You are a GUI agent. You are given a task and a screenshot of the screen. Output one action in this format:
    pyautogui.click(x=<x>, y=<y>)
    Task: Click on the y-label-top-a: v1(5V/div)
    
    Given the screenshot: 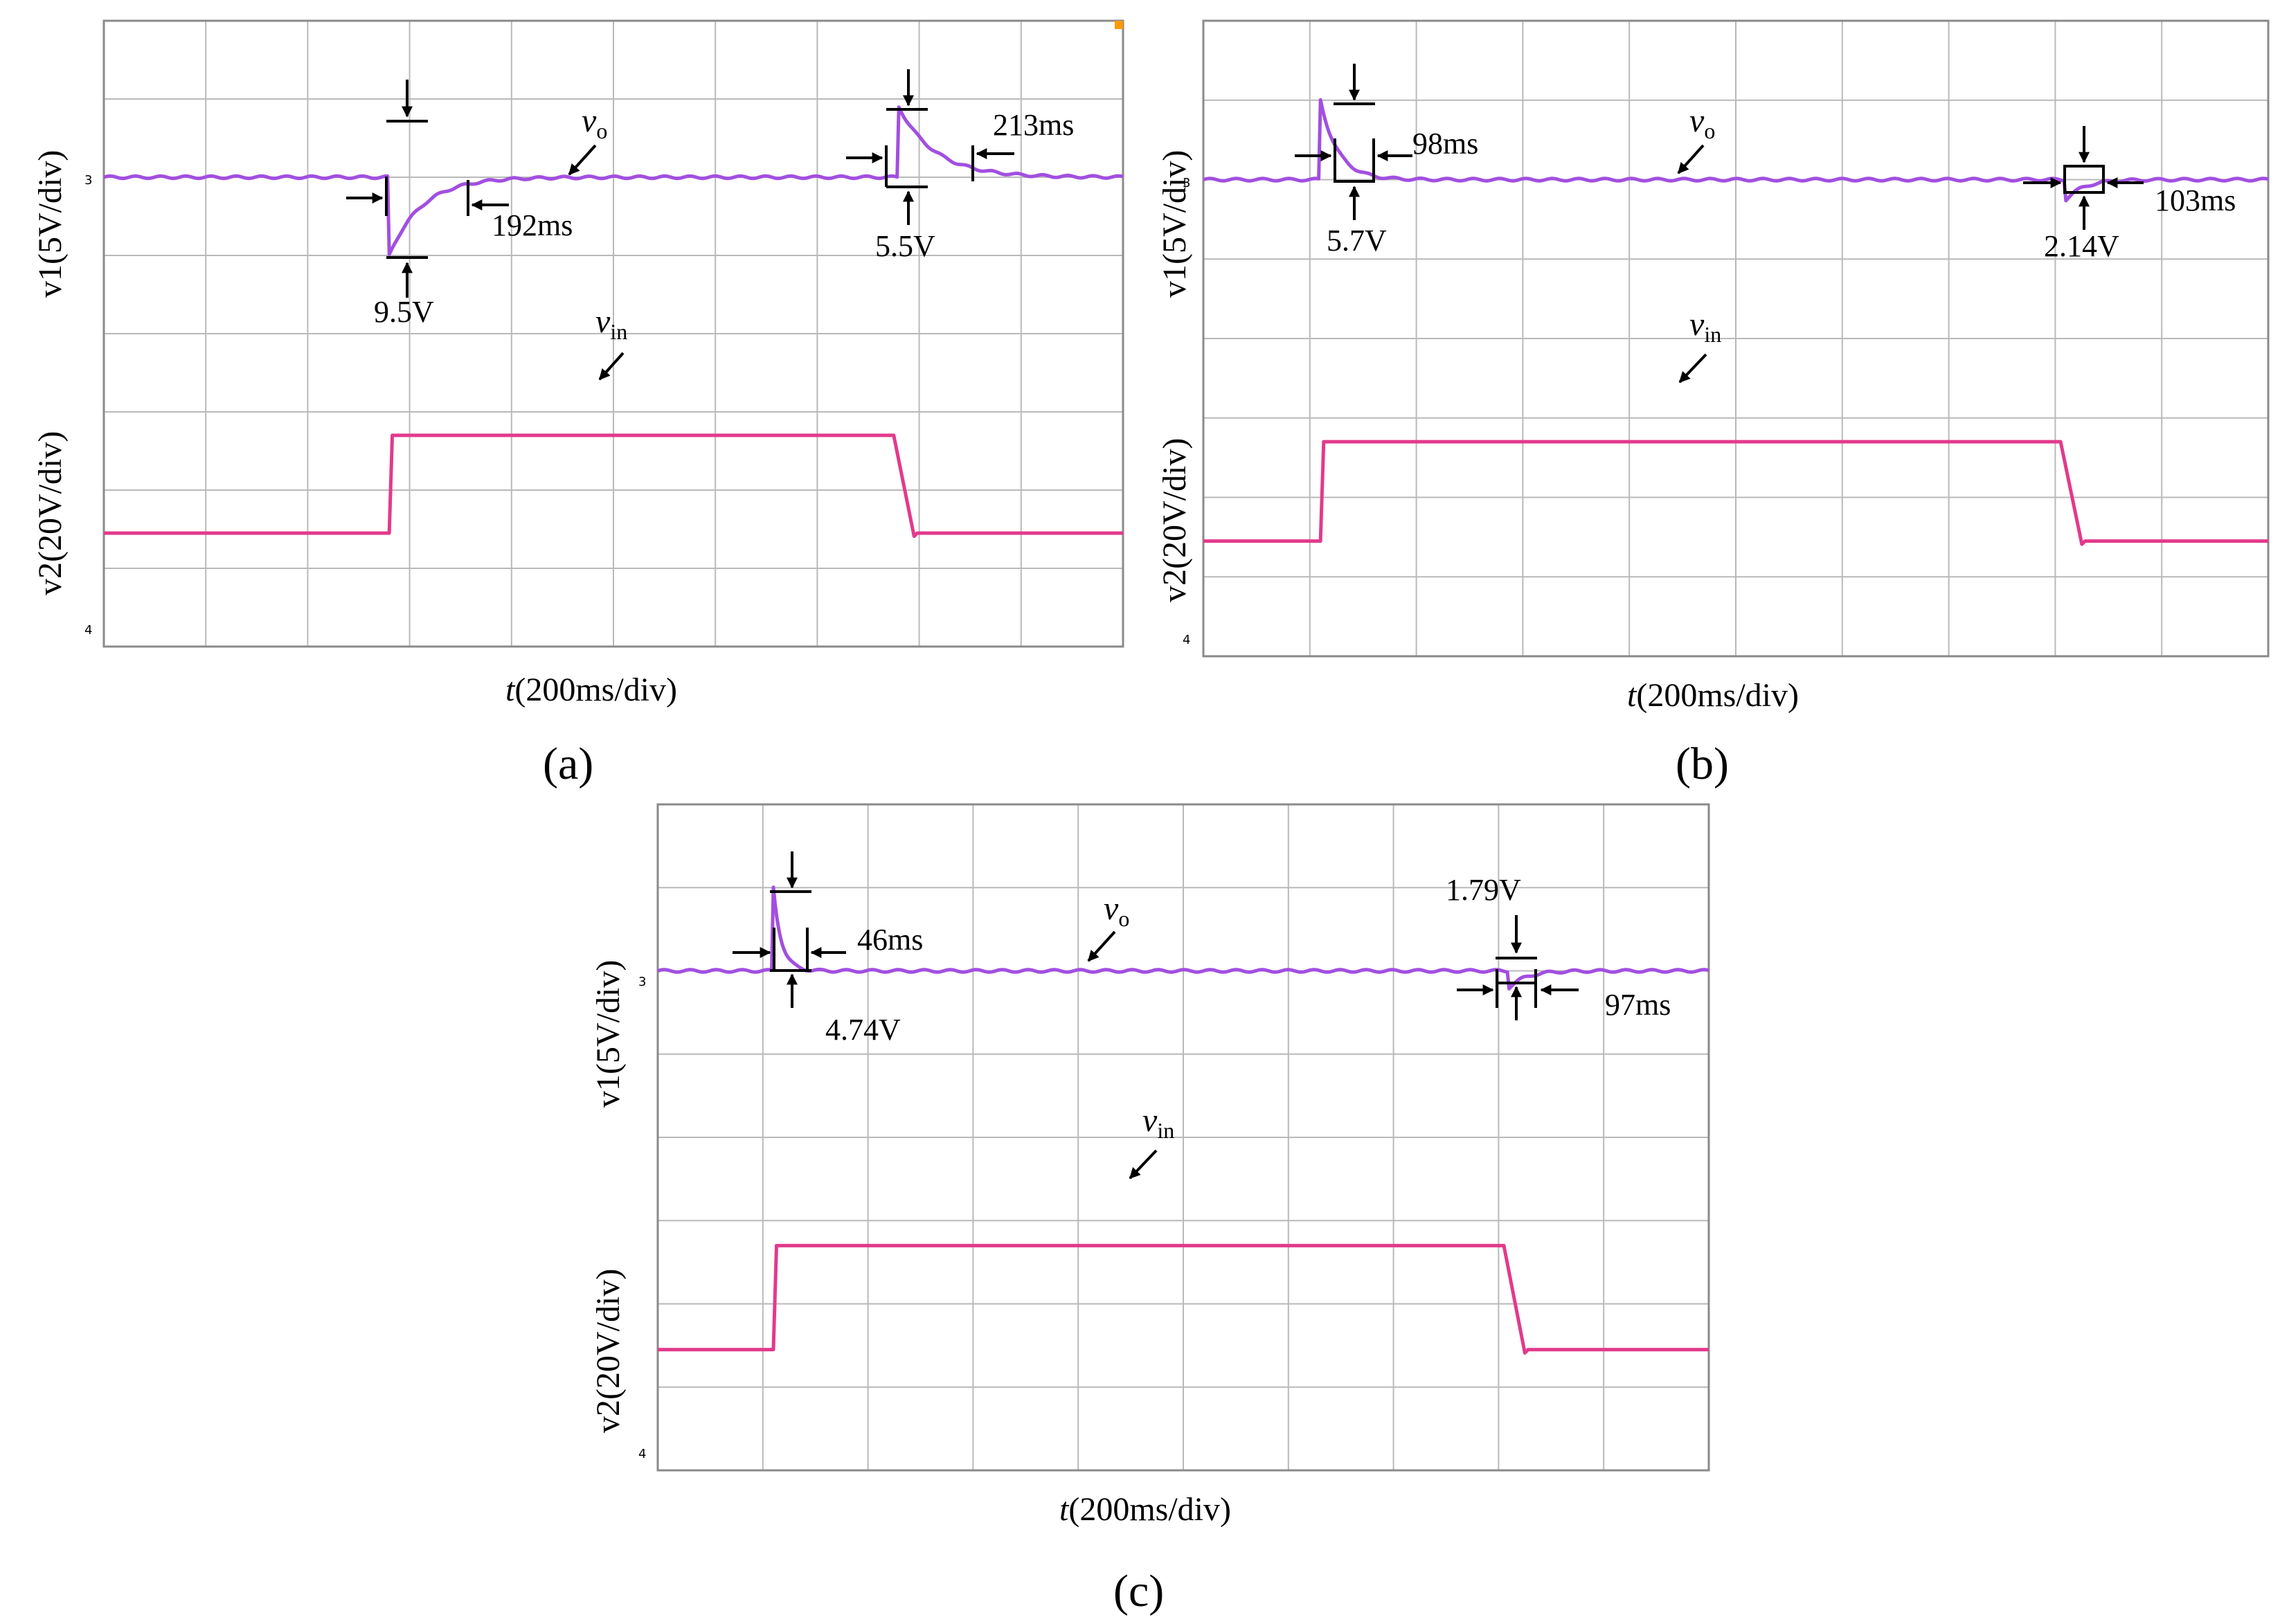 What is the action you would take?
    pyautogui.click(x=51, y=224)
    